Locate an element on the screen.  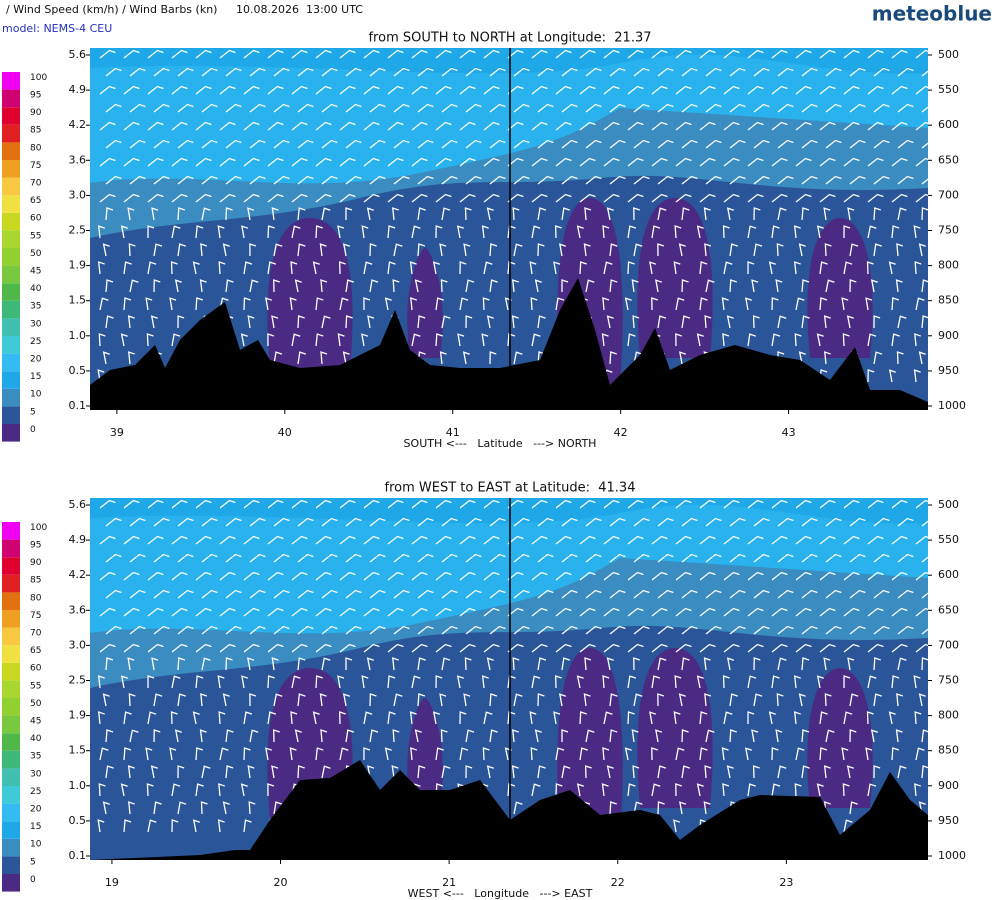
x-axis-label: SOUTH <--- Latitude ---> NORTH is located at coordinates (500, 443).